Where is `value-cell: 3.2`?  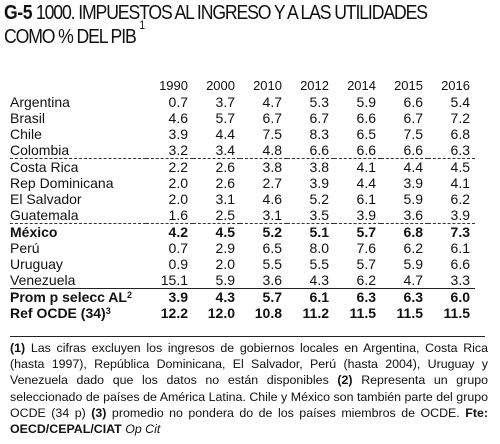
value-cell: 3.2 is located at coordinates (169, 150).